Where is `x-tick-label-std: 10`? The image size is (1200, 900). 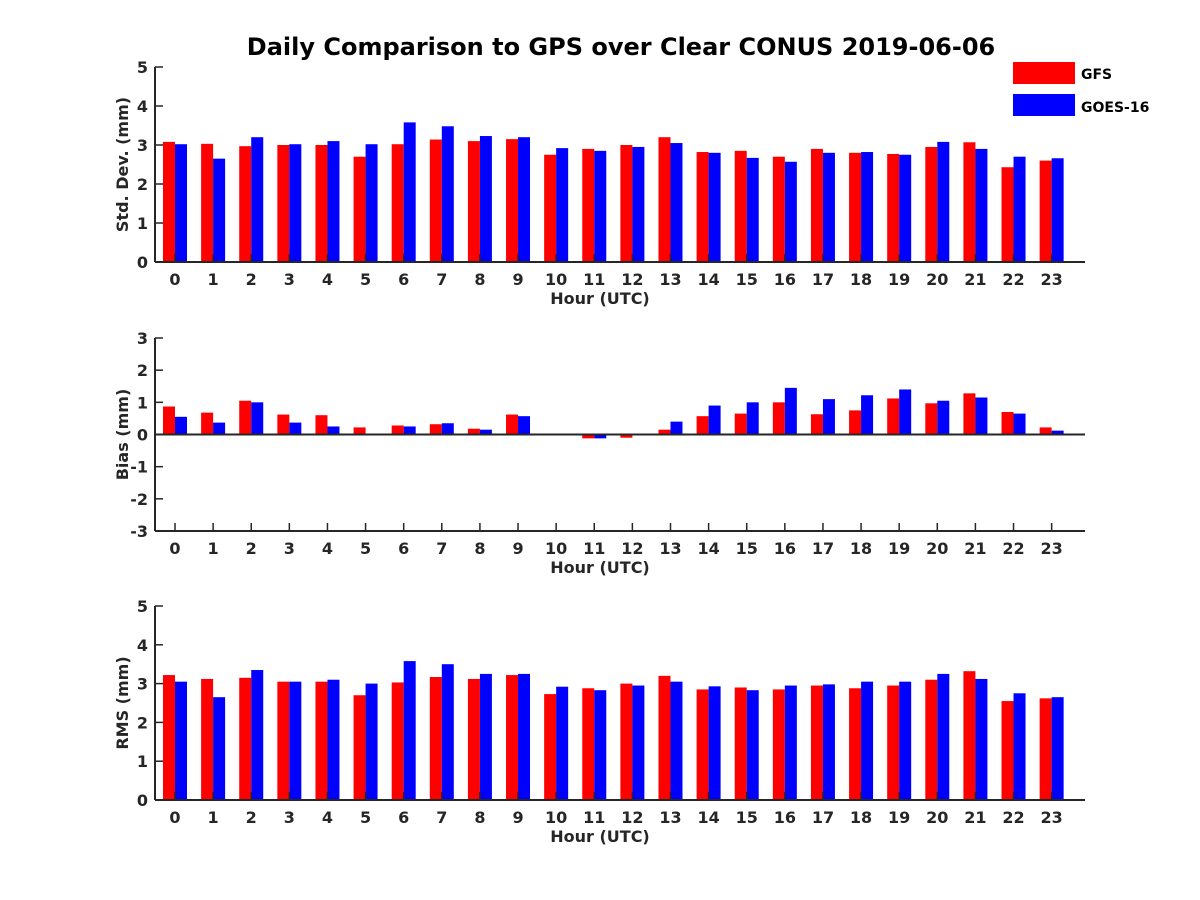 x-tick-label-std: 10 is located at coordinates (556, 279).